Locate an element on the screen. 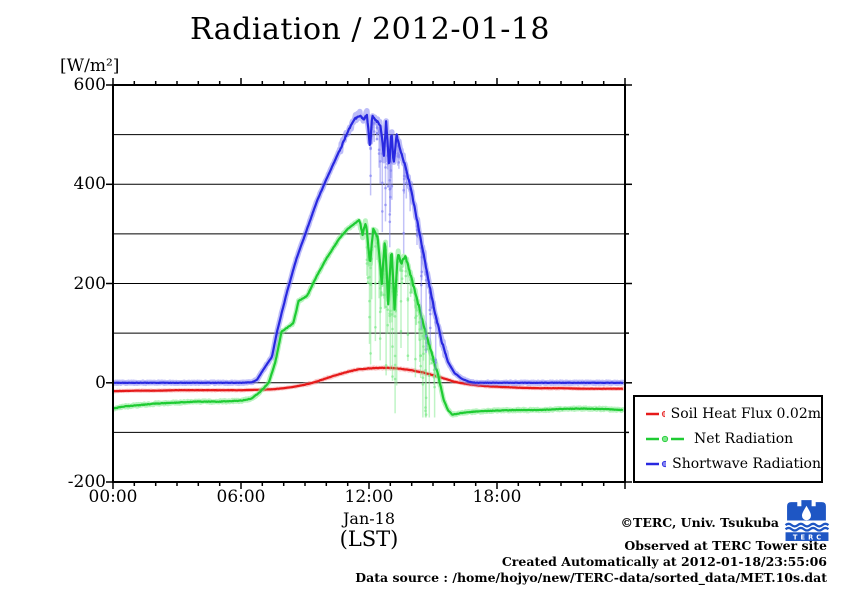 Image resolution: width=842 pixels, height=595 pixels. legend-item-label: Soil Heat Flux 0.02m is located at coordinates (745, 413).